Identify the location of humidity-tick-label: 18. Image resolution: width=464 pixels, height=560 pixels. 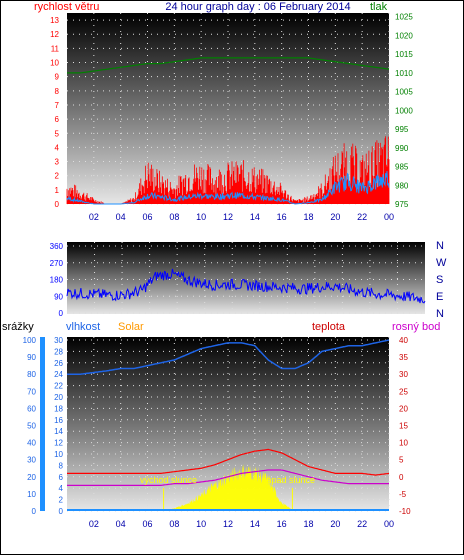
(58, 408).